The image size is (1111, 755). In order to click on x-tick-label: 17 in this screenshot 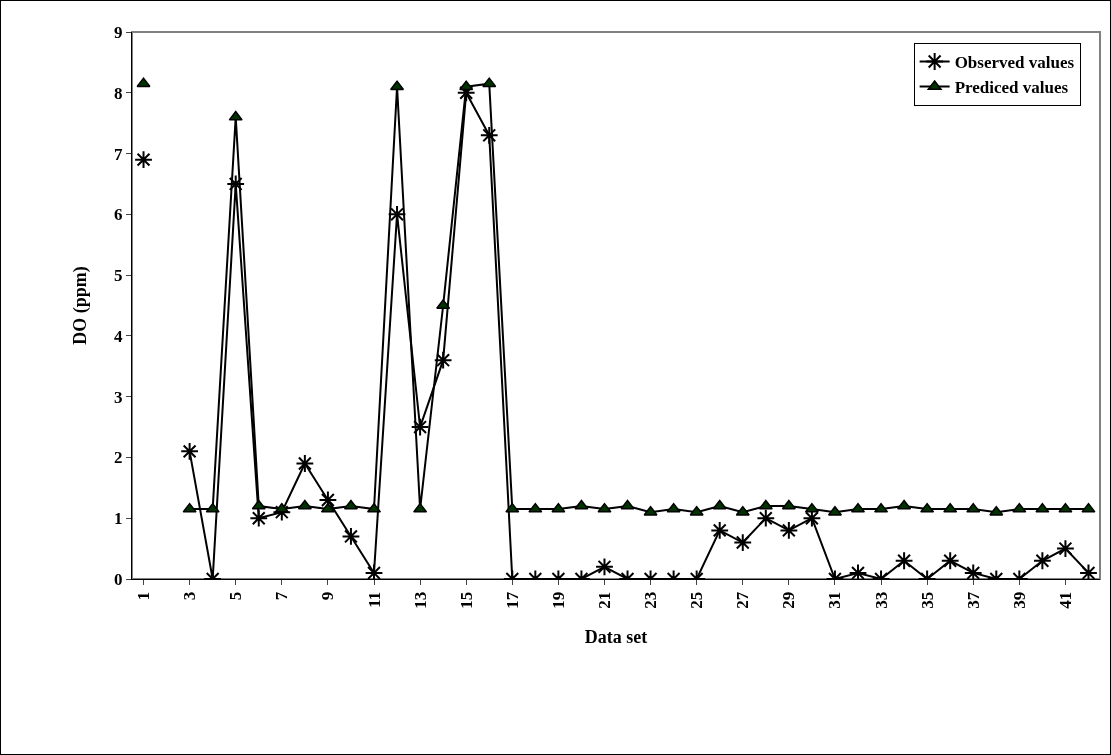, I will do `click(512, 600)`.